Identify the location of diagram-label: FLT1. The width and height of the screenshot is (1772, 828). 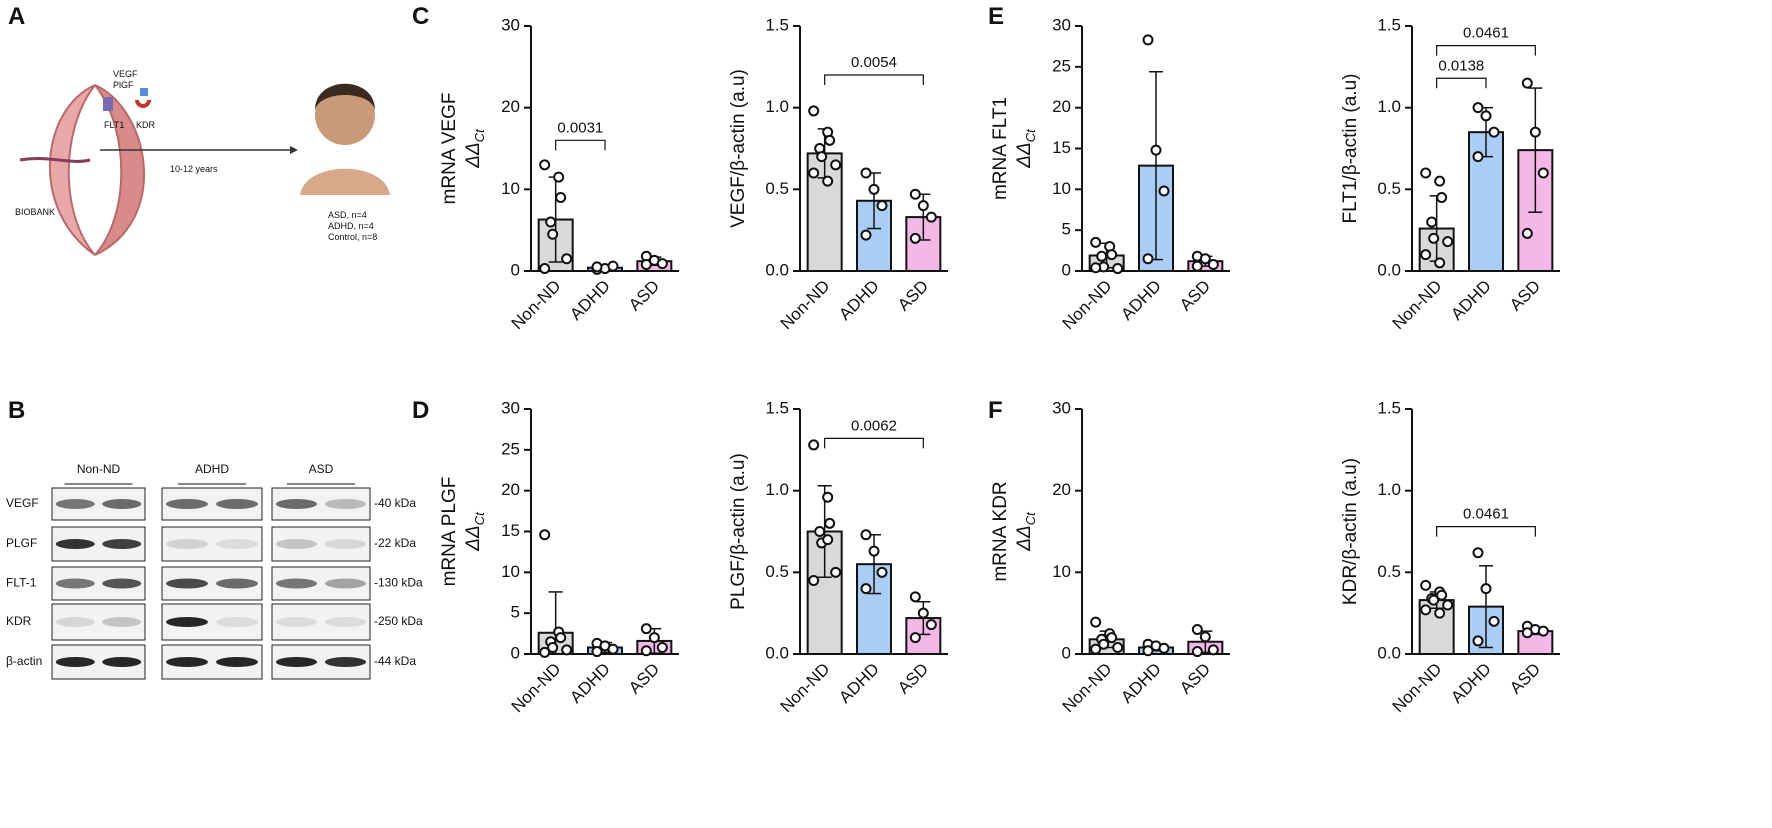
(114, 125).